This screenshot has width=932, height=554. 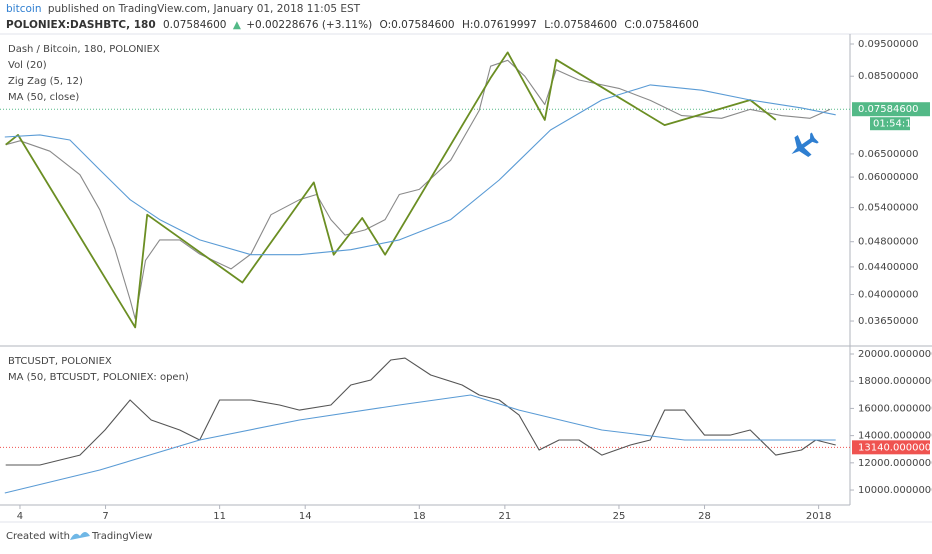 I want to click on legend-entry: MA (50, close), so click(x=43, y=97).